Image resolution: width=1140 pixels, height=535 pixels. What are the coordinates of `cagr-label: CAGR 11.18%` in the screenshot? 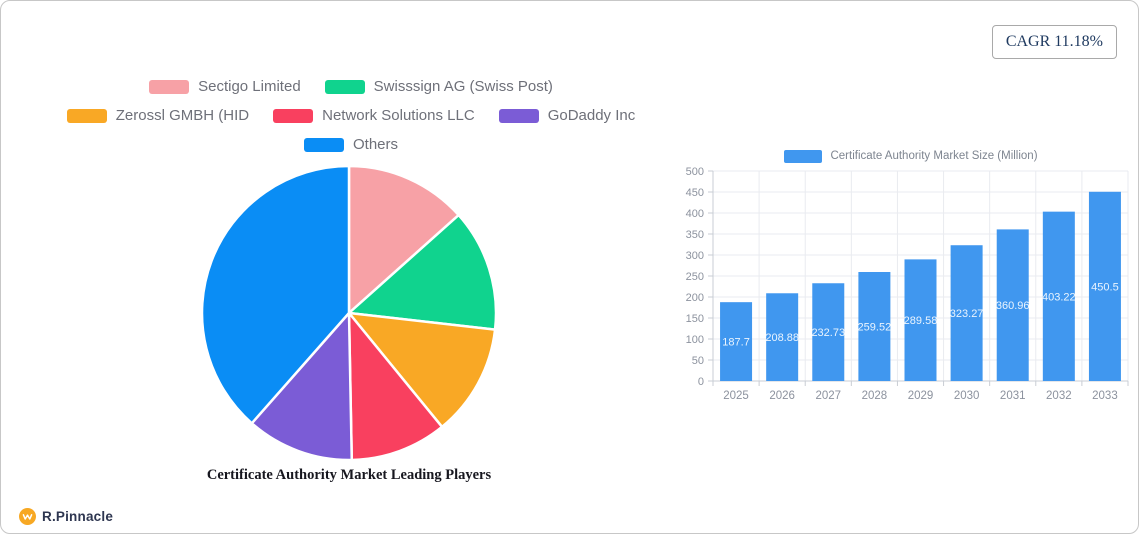 It's located at (1054, 41).